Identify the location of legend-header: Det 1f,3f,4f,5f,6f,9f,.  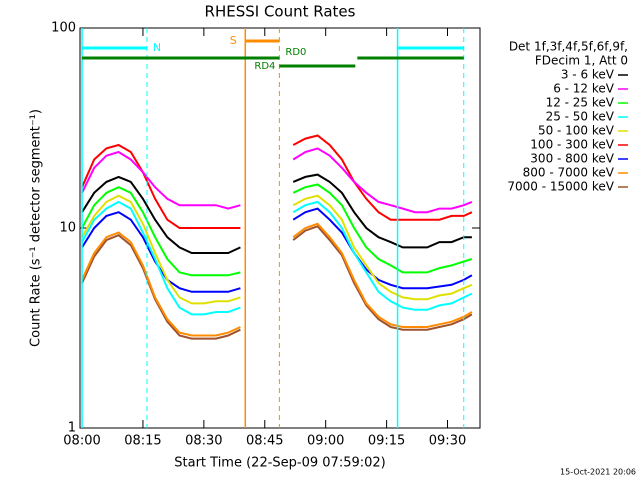
(568, 47).